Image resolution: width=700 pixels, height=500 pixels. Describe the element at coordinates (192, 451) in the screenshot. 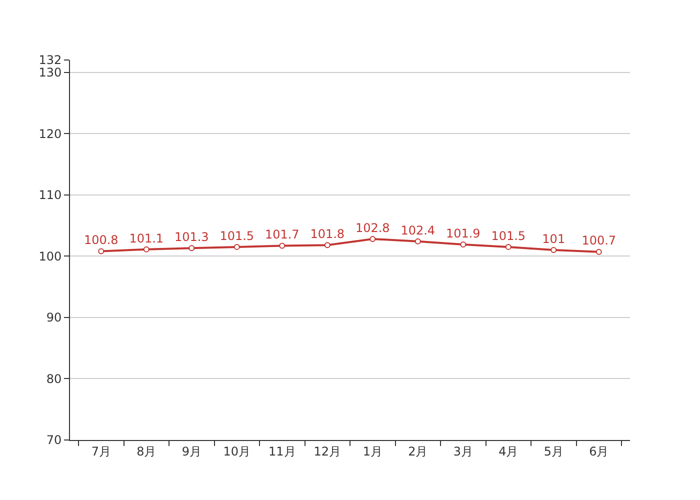

I see `x-tick-label: 9月` at that location.